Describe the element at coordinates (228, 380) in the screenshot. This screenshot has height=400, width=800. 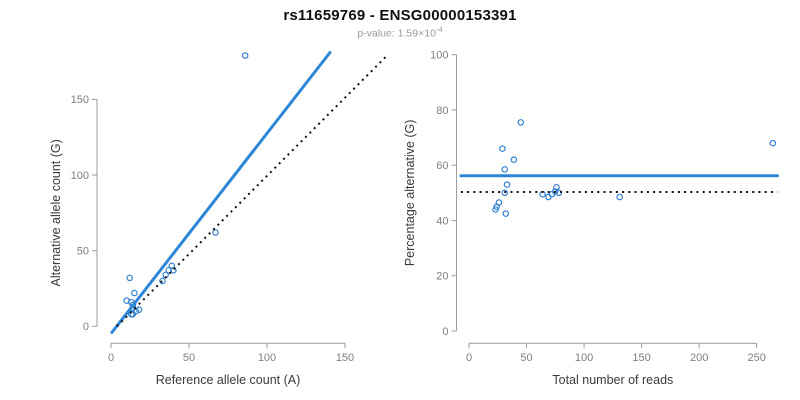
I see `x-axis-title: Reference allele count (A)` at that location.